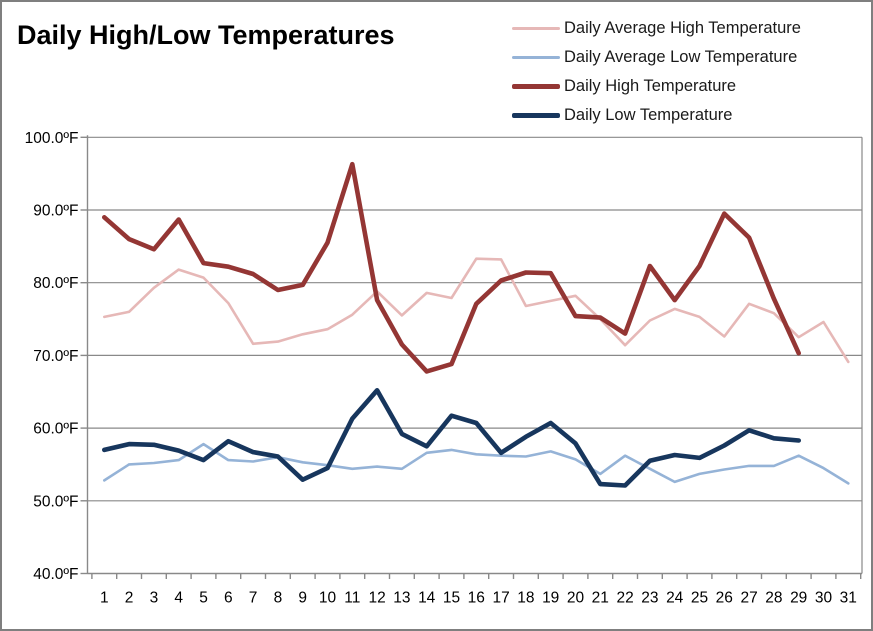 The height and width of the screenshot is (631, 873). I want to click on x-axis-label: 29, so click(798, 598).